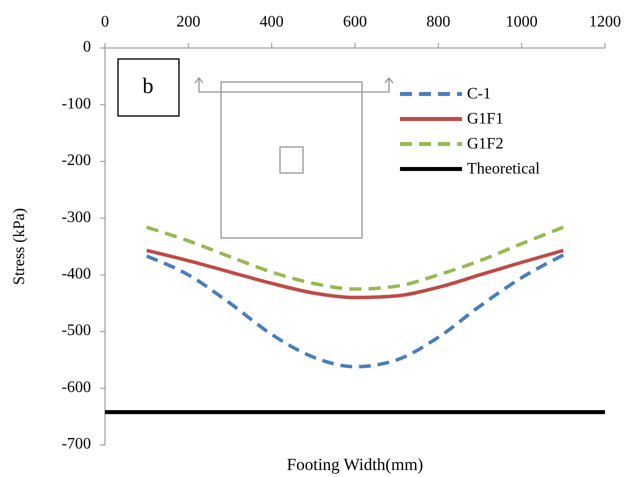  What do you see at coordinates (105, 22) in the screenshot?
I see `x-tick-label: 0` at bounding box center [105, 22].